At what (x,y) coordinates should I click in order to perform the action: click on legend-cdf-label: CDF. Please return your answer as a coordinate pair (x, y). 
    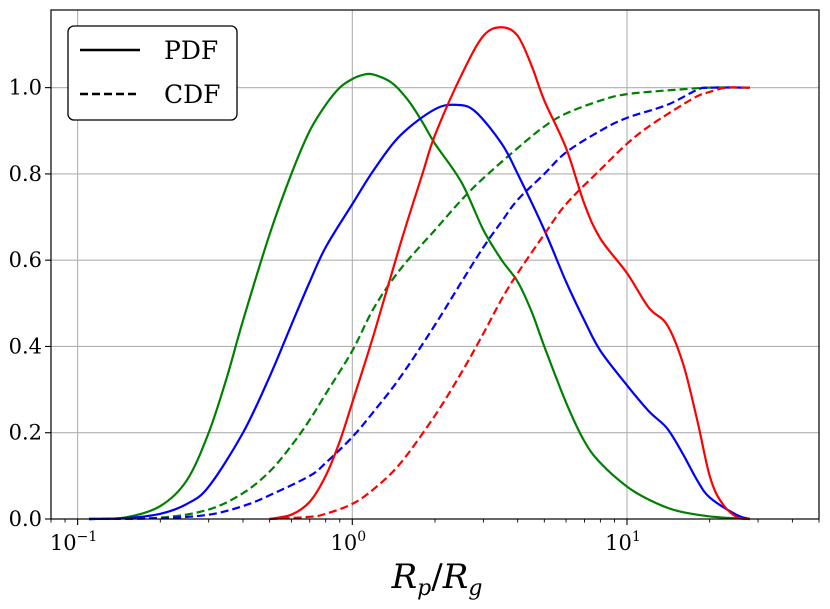
    Looking at the image, I should click on (192, 94).